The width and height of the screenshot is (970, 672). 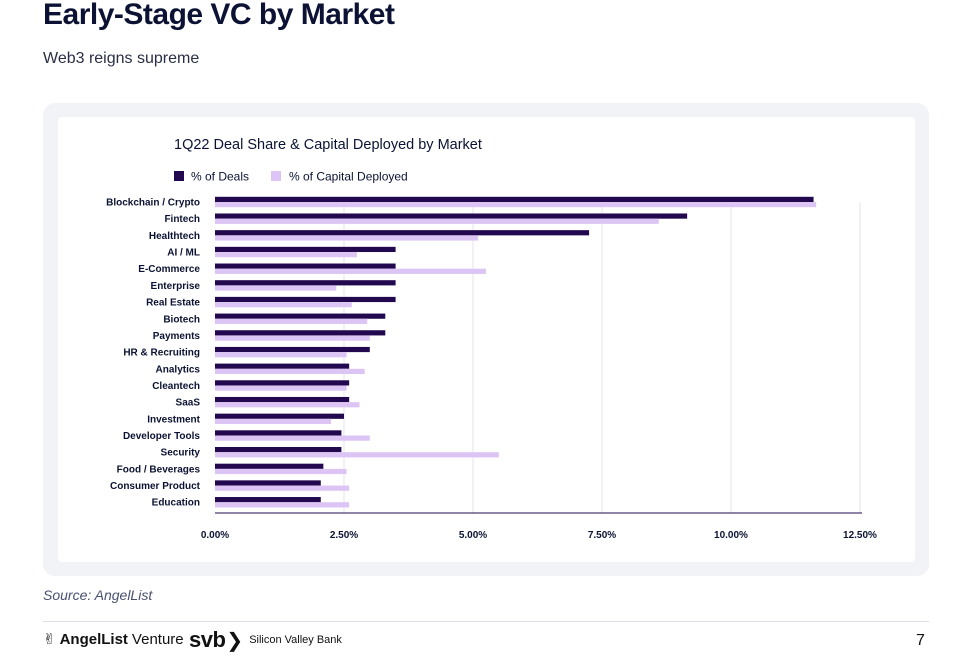 I want to click on bar-capital-food-beverages, so click(x=281, y=471).